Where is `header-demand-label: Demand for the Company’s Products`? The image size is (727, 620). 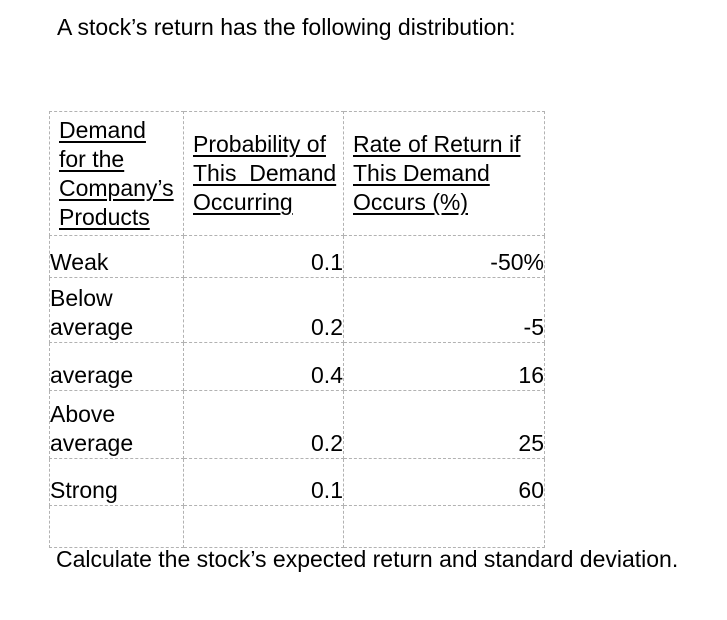
header-demand-label: Demand for the Company’s Products is located at coordinates (116, 173).